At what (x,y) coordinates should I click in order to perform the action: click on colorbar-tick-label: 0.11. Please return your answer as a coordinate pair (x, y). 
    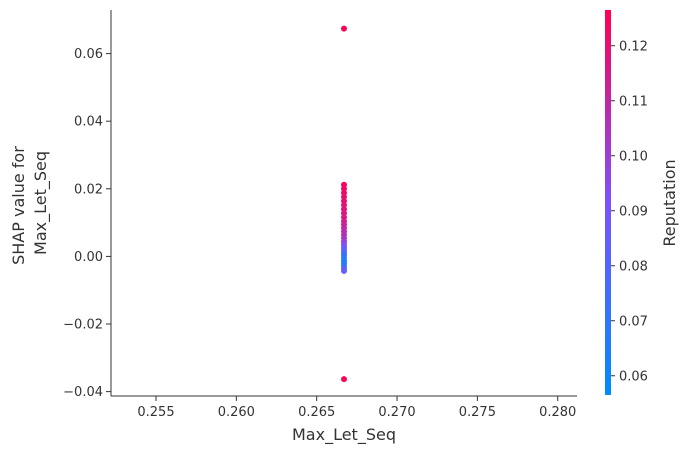
    Looking at the image, I should click on (633, 101).